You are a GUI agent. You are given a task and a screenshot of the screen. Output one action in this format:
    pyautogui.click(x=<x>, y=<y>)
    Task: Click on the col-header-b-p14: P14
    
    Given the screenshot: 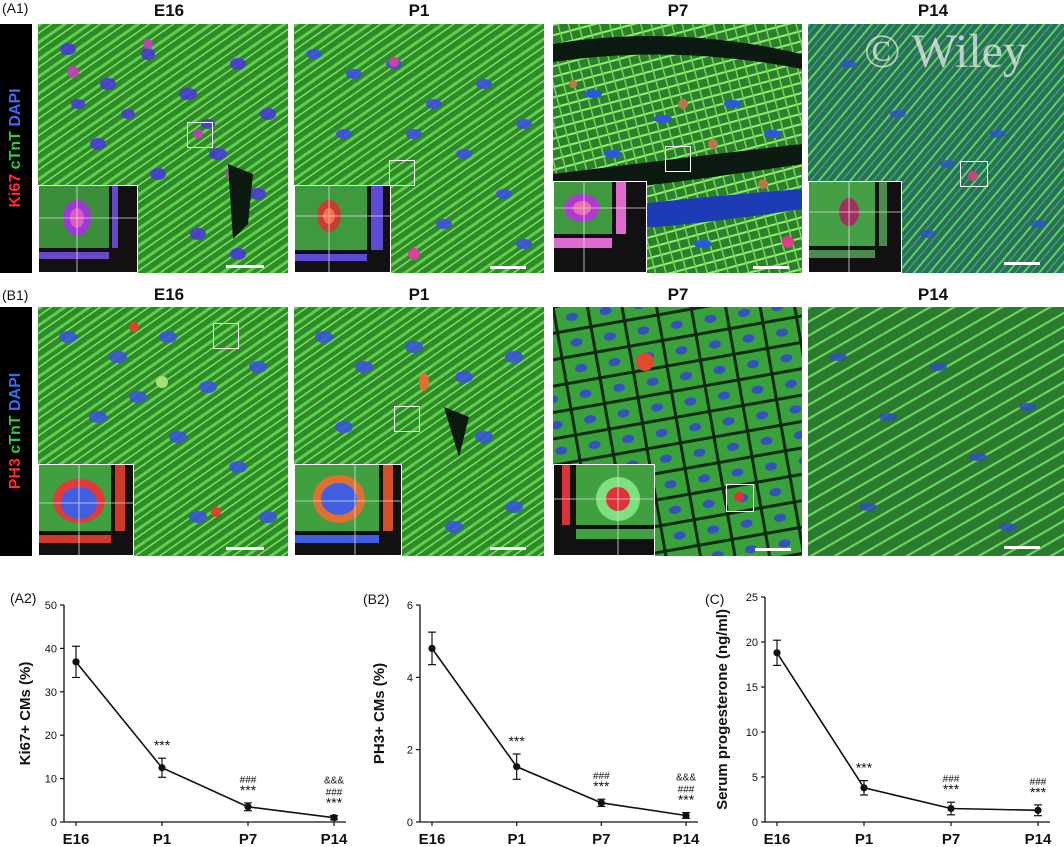 What is the action you would take?
    pyautogui.click(x=933, y=294)
    